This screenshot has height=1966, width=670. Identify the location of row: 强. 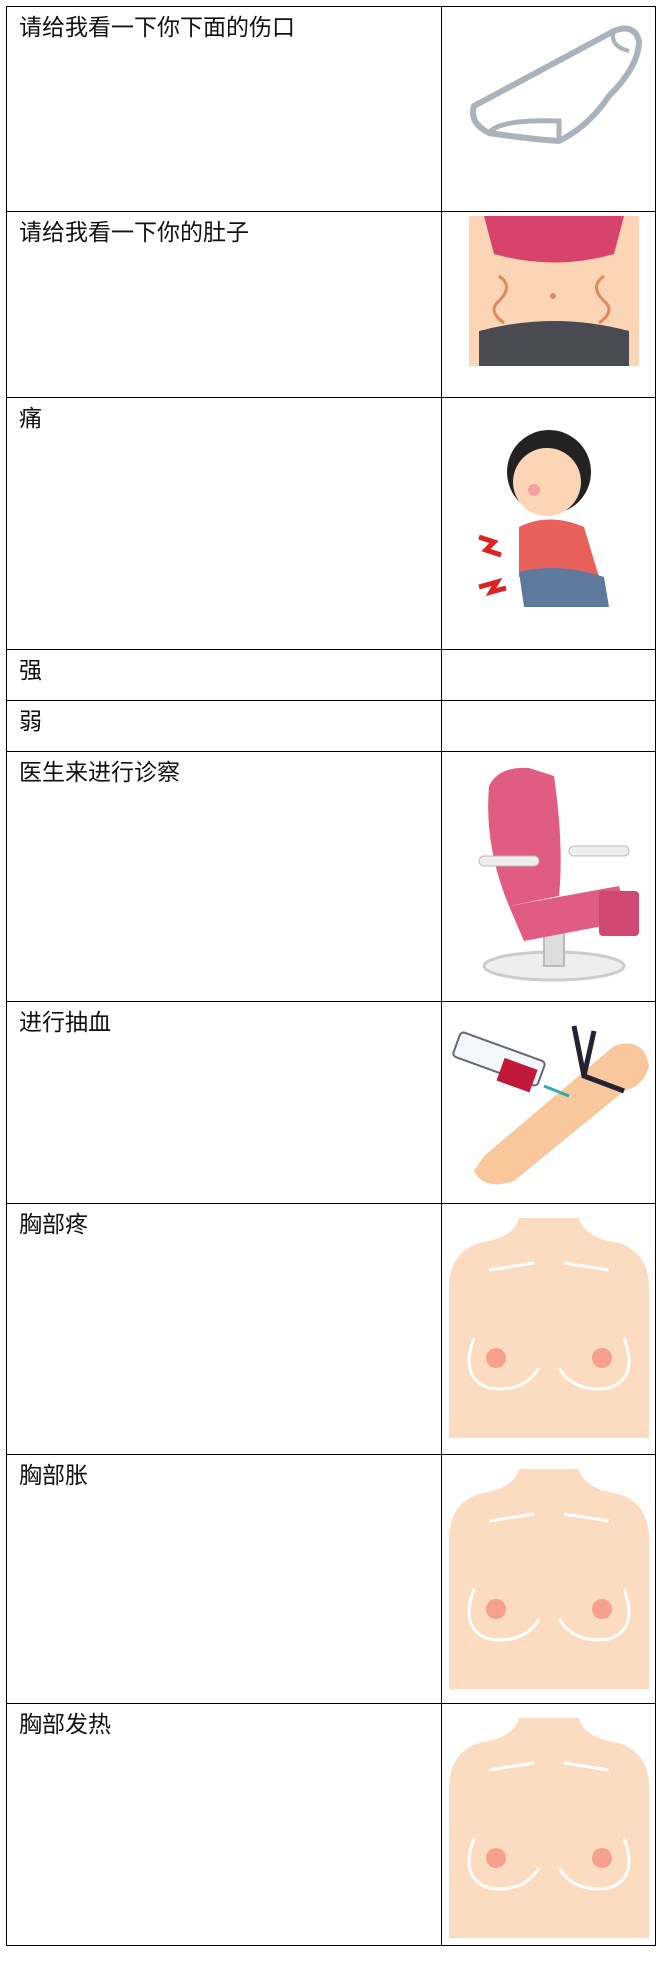
(331, 675).